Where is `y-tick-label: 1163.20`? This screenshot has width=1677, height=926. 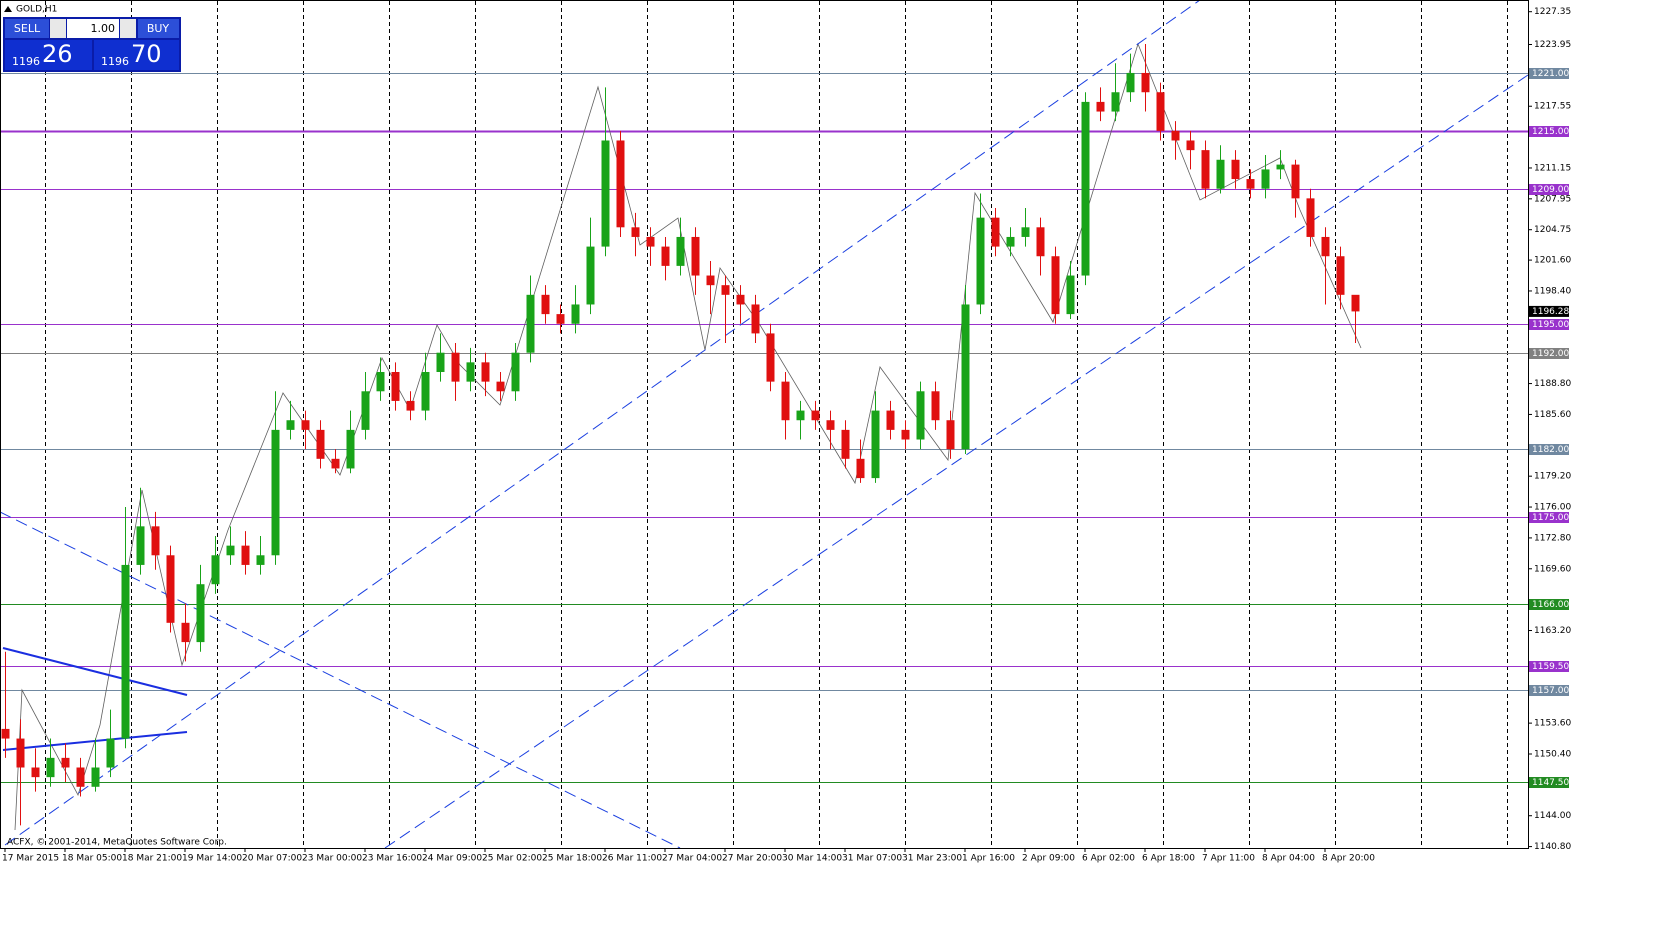 y-tick-label: 1163.20 is located at coordinates (1552, 631).